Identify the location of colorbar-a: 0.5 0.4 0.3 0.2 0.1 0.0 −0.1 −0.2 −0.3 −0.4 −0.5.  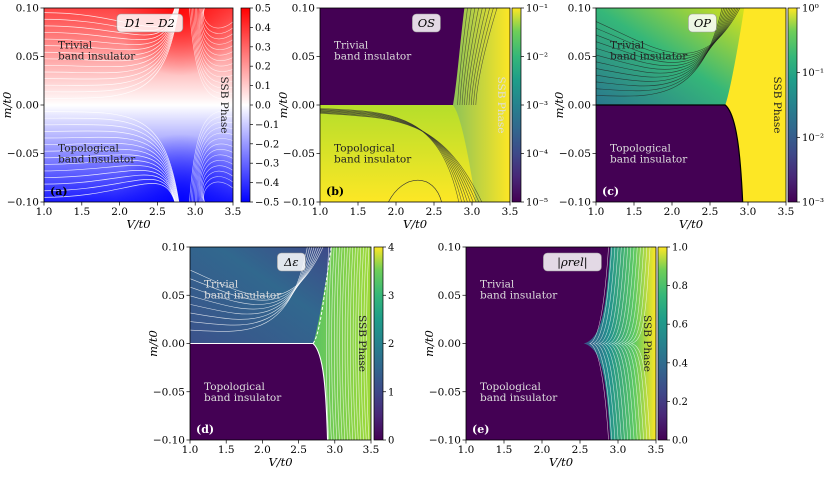
(259, 106).